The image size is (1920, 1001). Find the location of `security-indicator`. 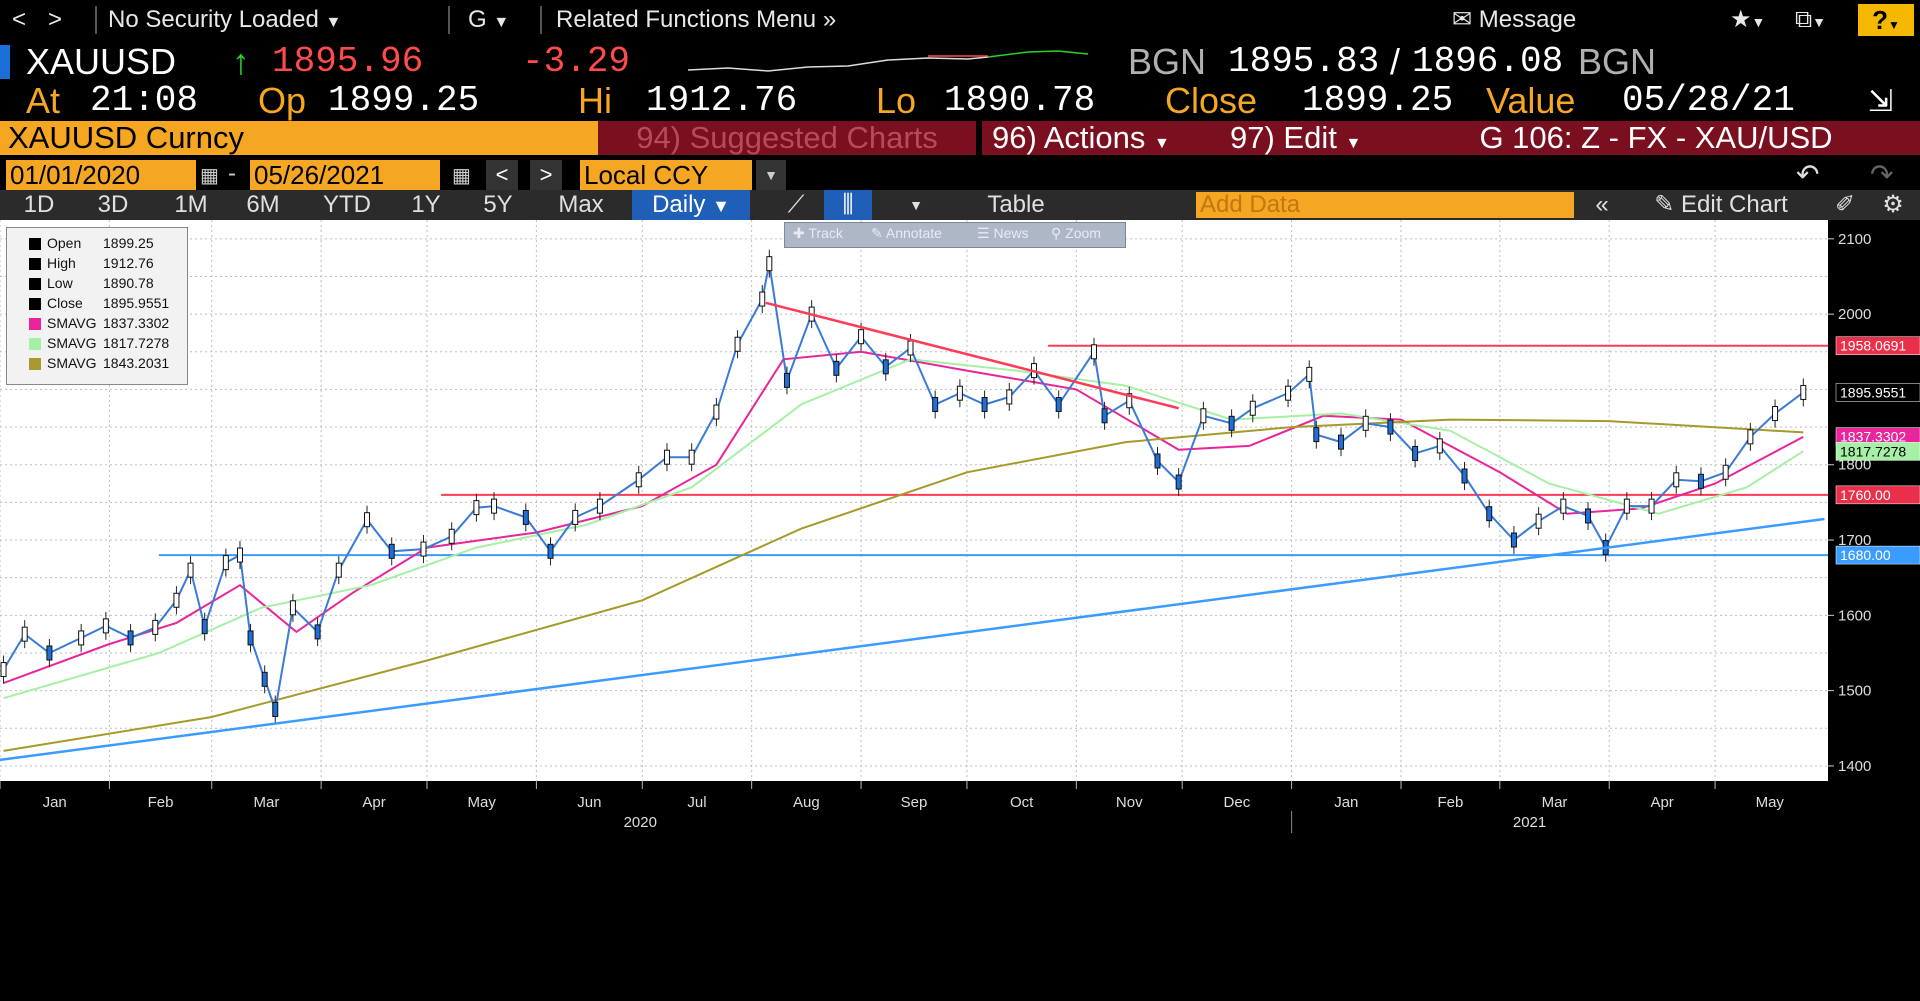

security-indicator is located at coordinates (5, 62).